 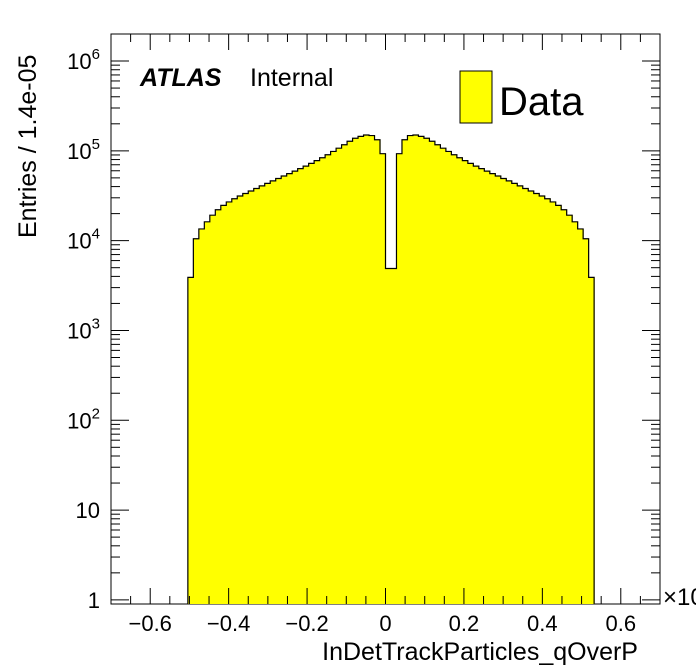 I want to click on y-tick-label: 10³, so click(x=83, y=329).